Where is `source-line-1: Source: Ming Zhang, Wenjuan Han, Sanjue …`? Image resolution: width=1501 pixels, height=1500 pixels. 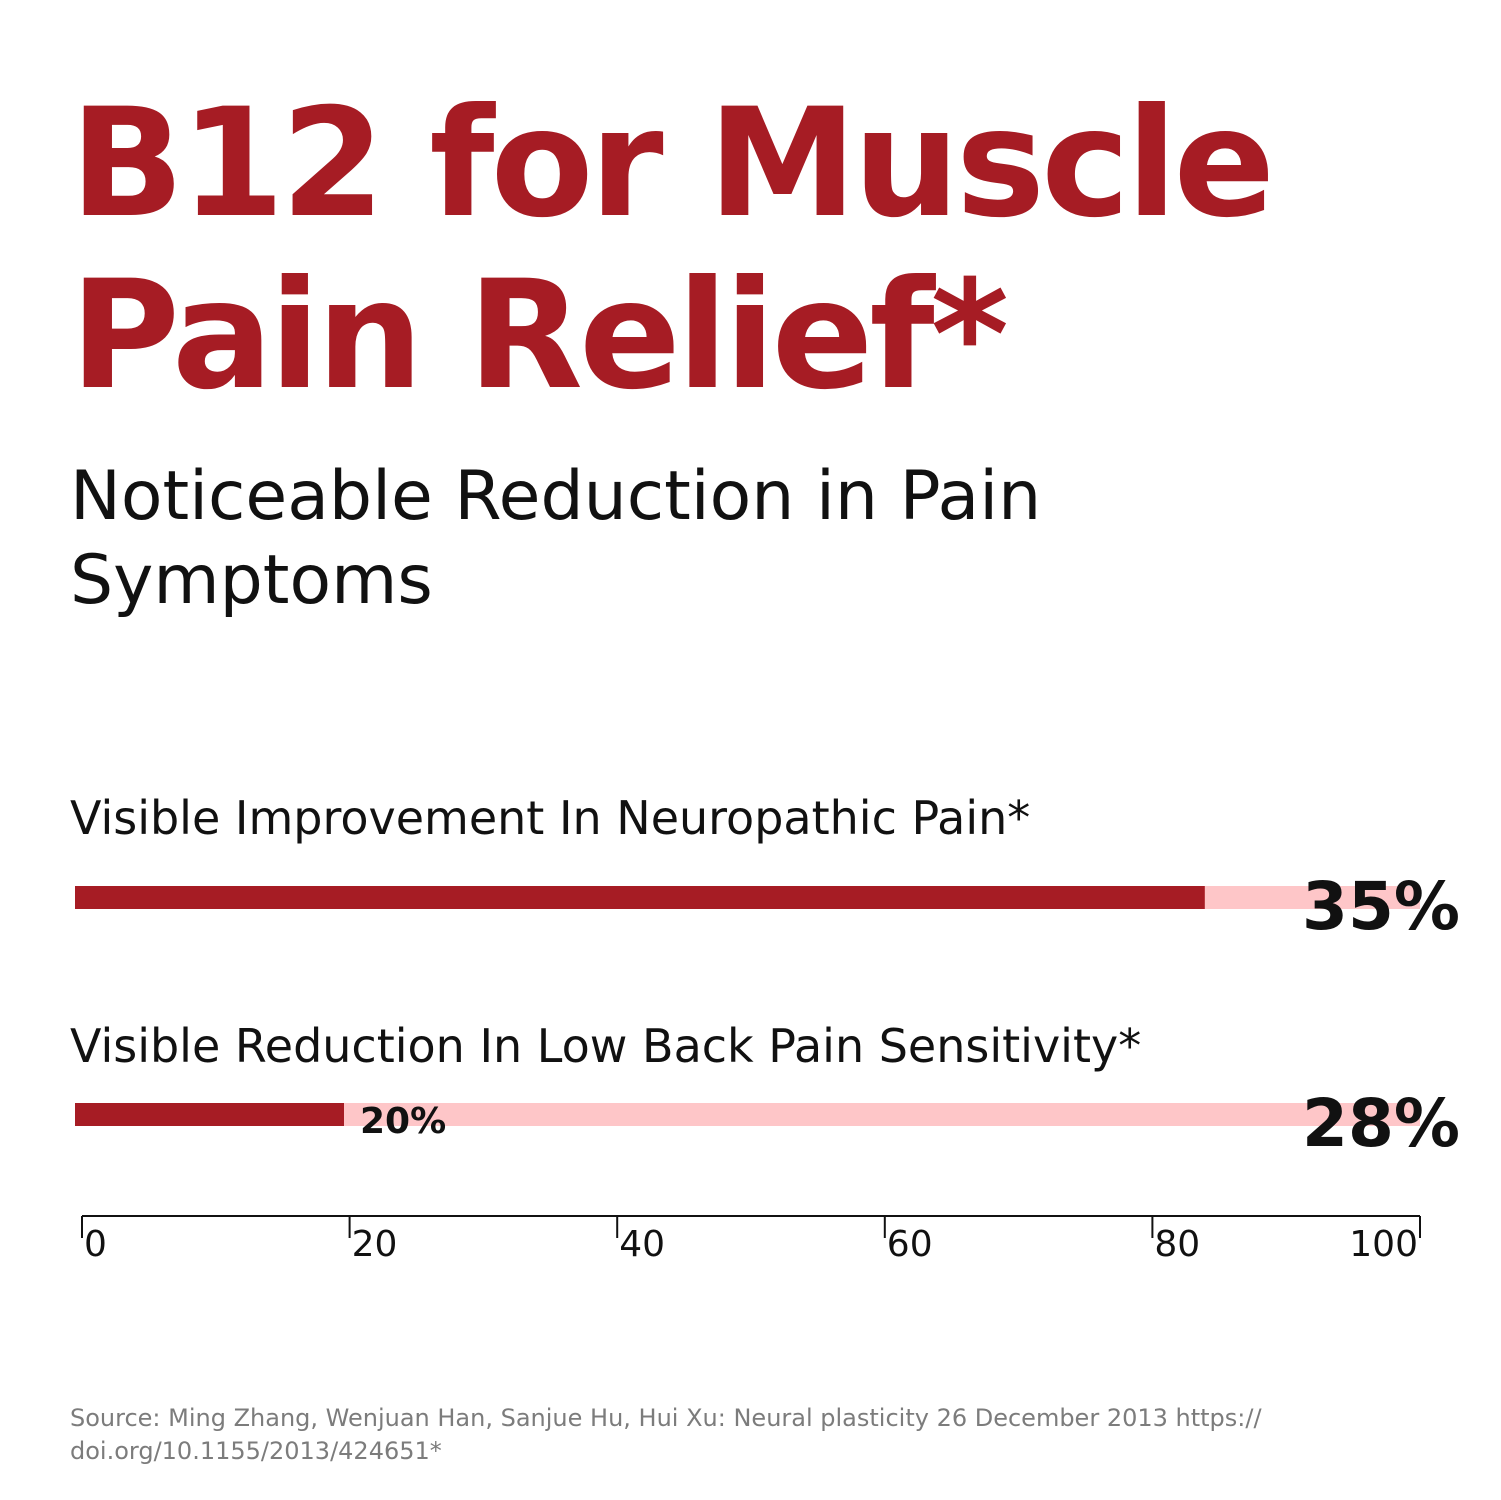 source-line-1: Source: Ming Zhang, Wenjuan Han, Sanjue … is located at coordinates (666, 1418).